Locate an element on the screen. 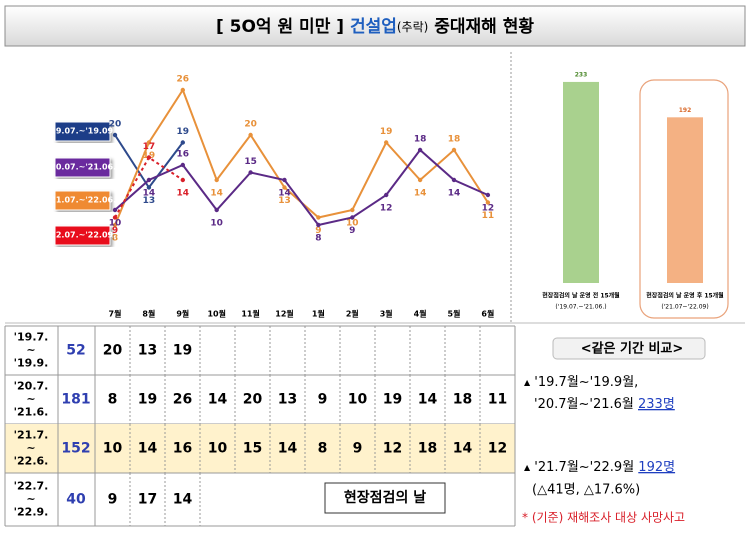 The image size is (750, 538). comparison-item: ▲ '21.7월~'22.9월 192명 is located at coordinates (599, 467).